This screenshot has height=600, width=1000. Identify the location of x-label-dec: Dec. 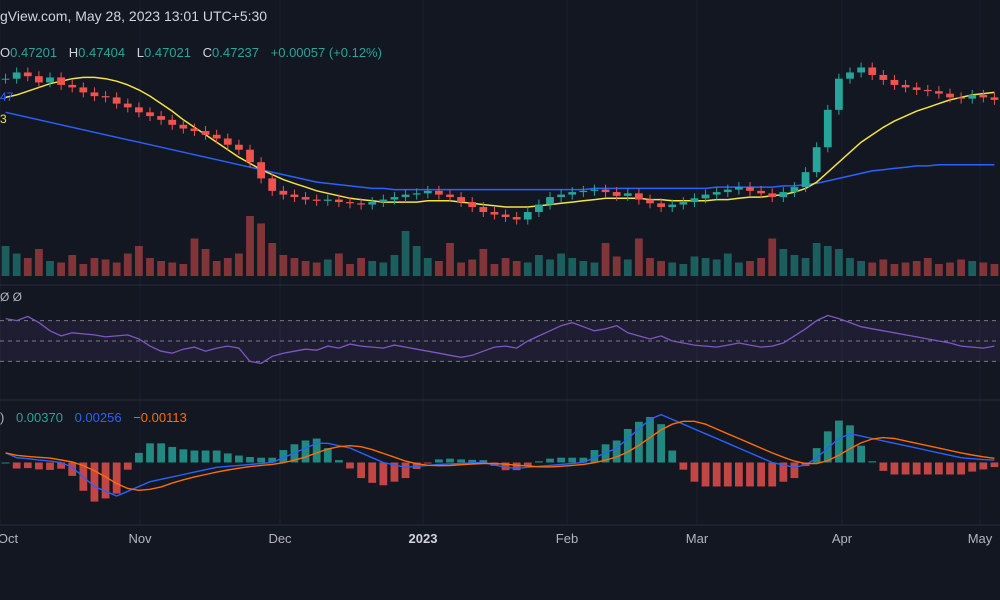
(280, 538).